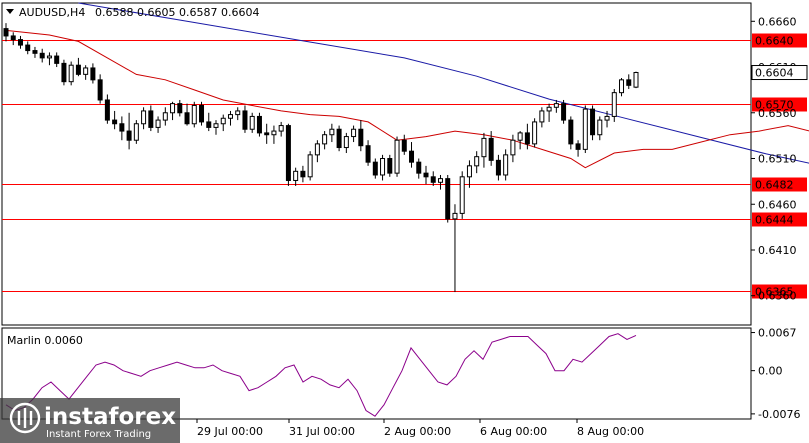 The image size is (809, 443). Describe the element at coordinates (513, 431) in the screenshot. I see `time-tick-label: 6 Aug 00:00` at that location.